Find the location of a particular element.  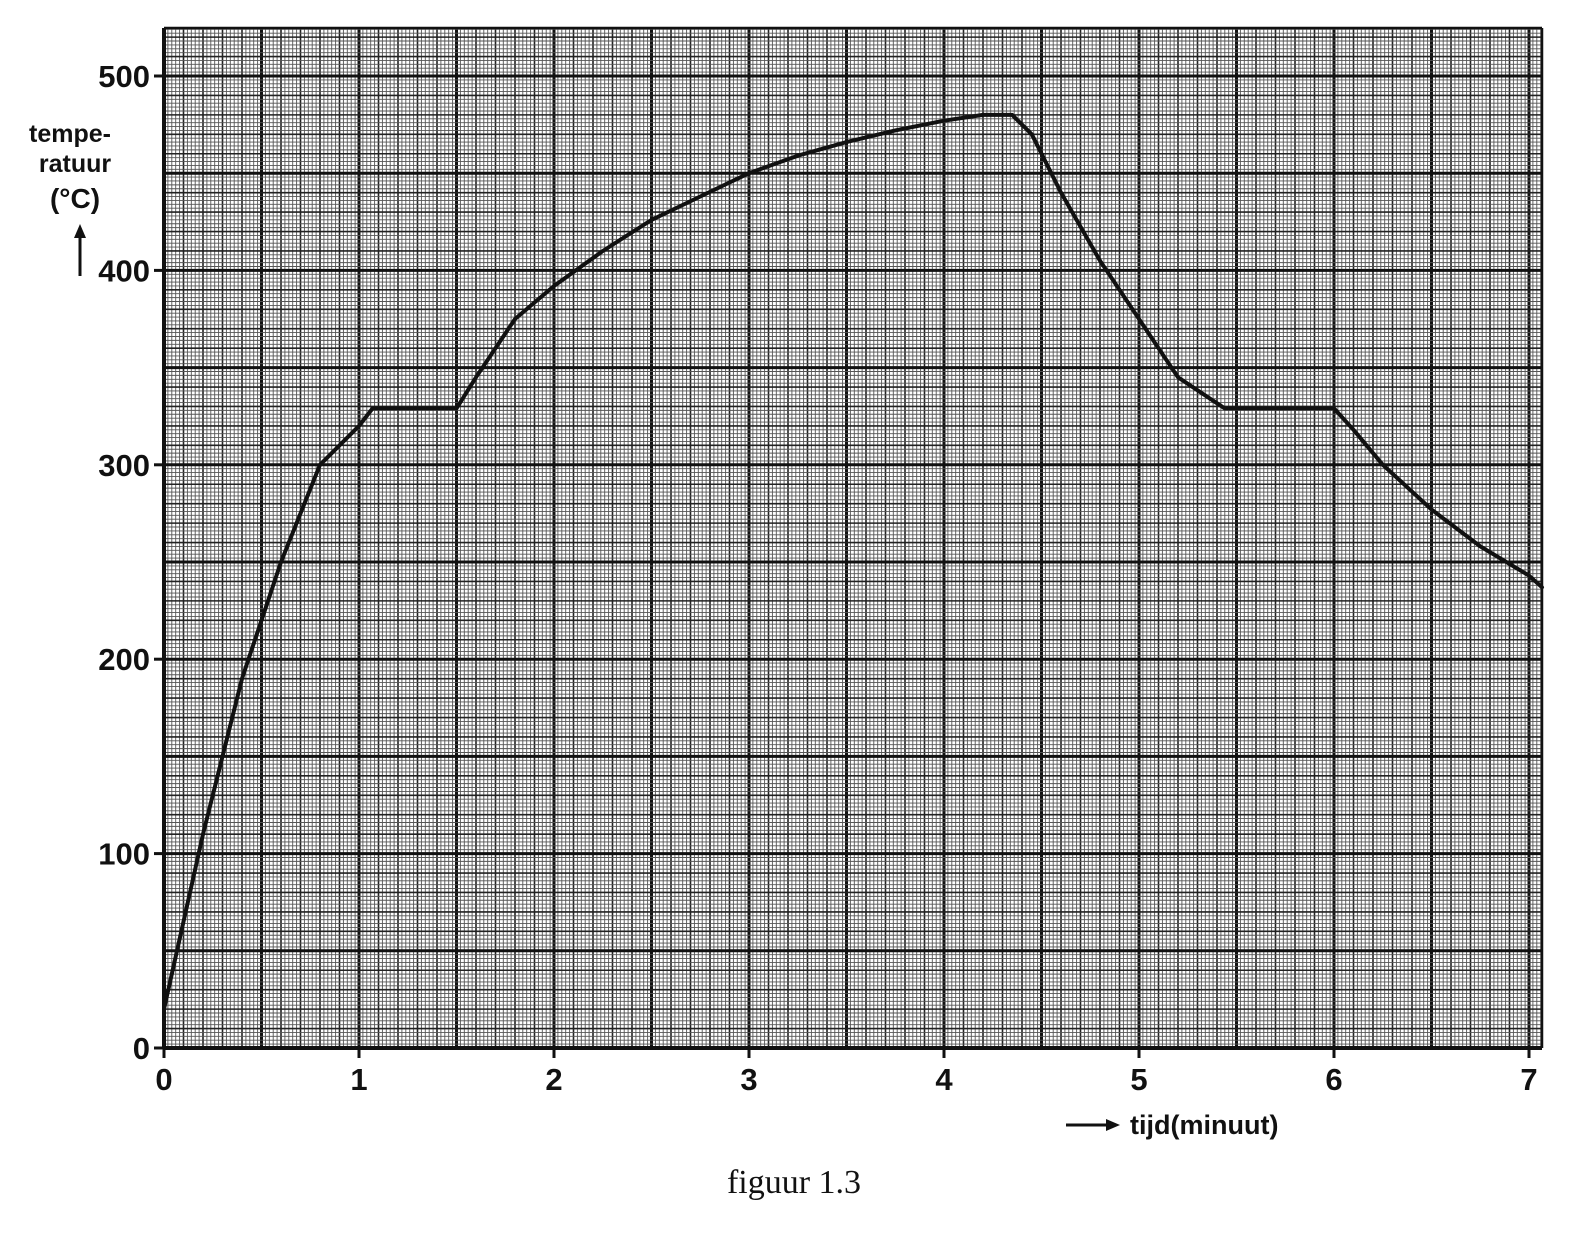

y-tick-label: 0 is located at coordinates (141, 1048).